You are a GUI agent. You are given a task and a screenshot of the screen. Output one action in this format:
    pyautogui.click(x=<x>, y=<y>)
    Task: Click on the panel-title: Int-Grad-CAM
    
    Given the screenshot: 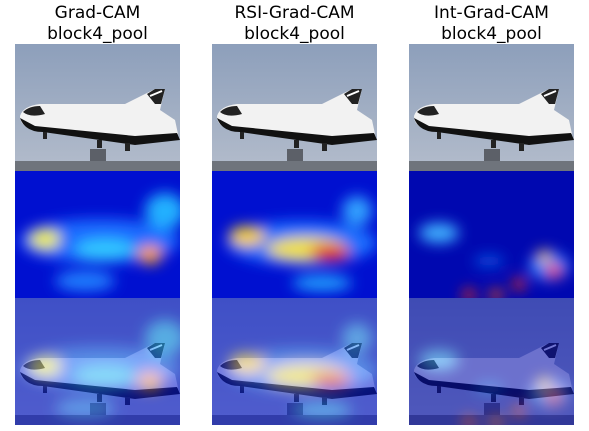 What is the action you would take?
    pyautogui.click(x=491, y=13)
    